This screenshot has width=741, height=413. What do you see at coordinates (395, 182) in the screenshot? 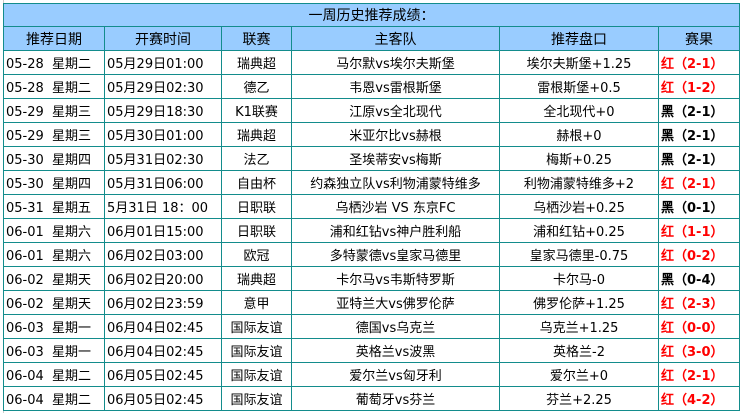
I see `match-cell: 约森独立队vs利物浦蒙特维多` at bounding box center [395, 182].